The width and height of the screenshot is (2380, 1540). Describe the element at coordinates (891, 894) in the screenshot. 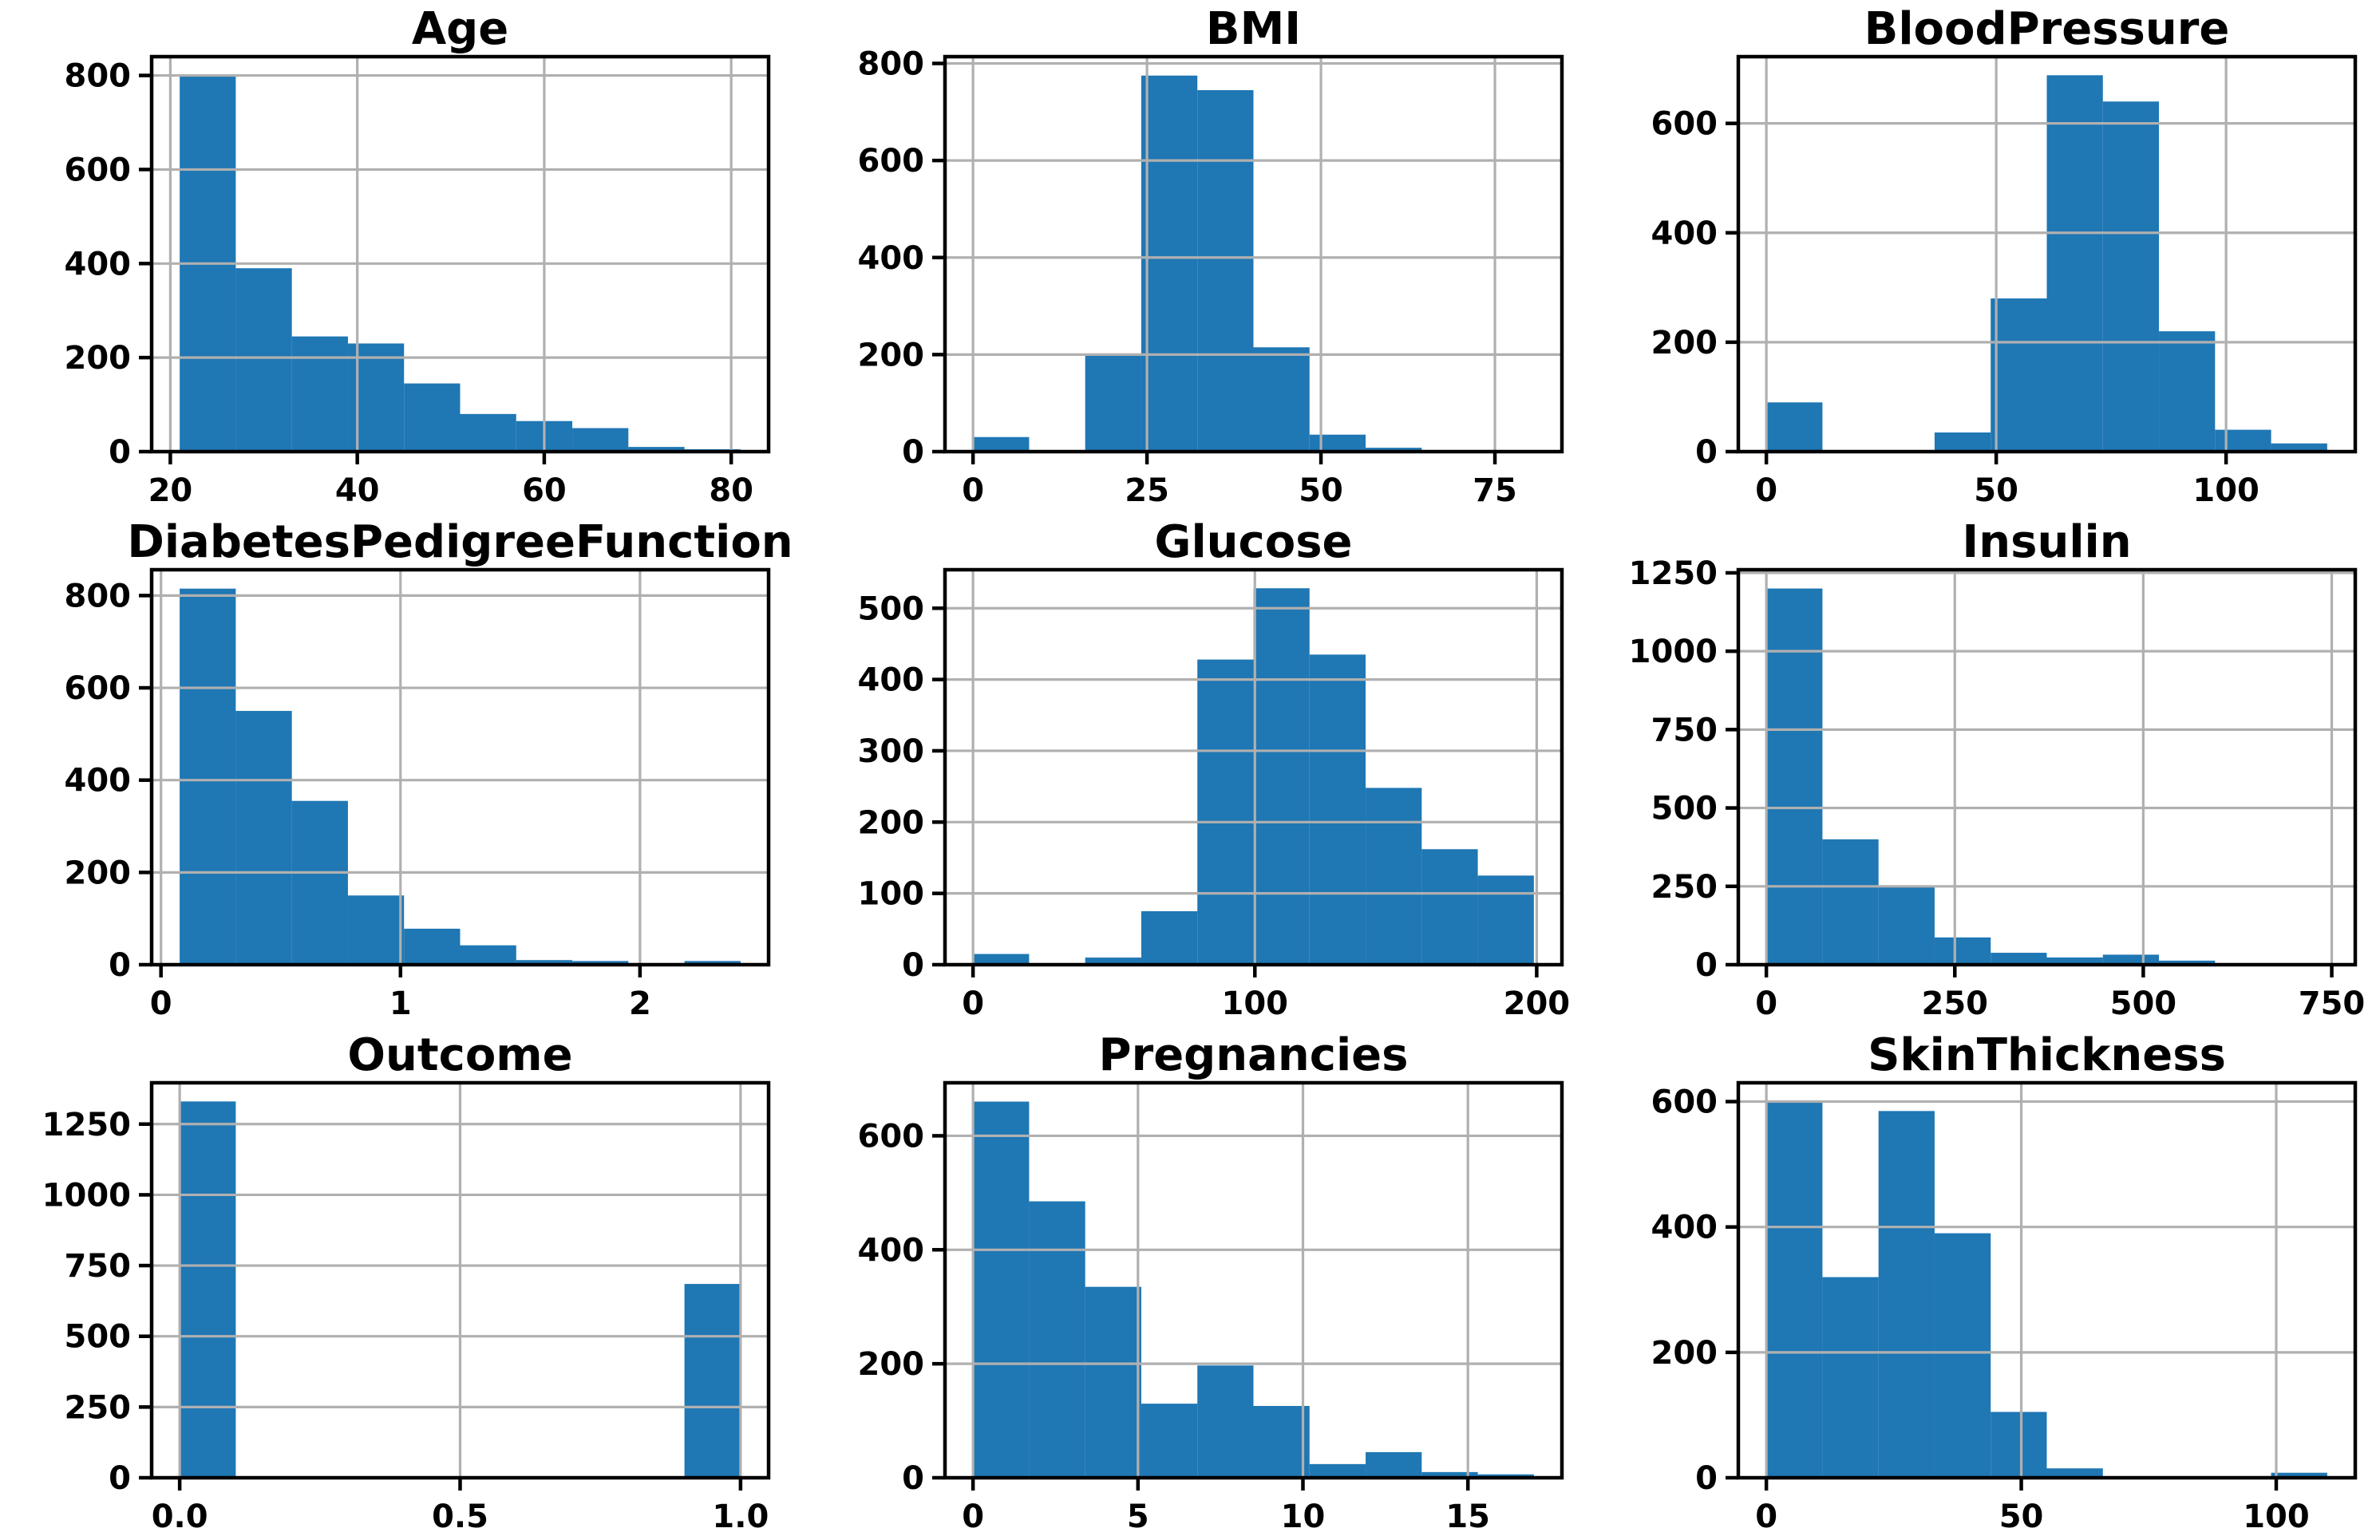

I see `y-tick-label: 100` at that location.